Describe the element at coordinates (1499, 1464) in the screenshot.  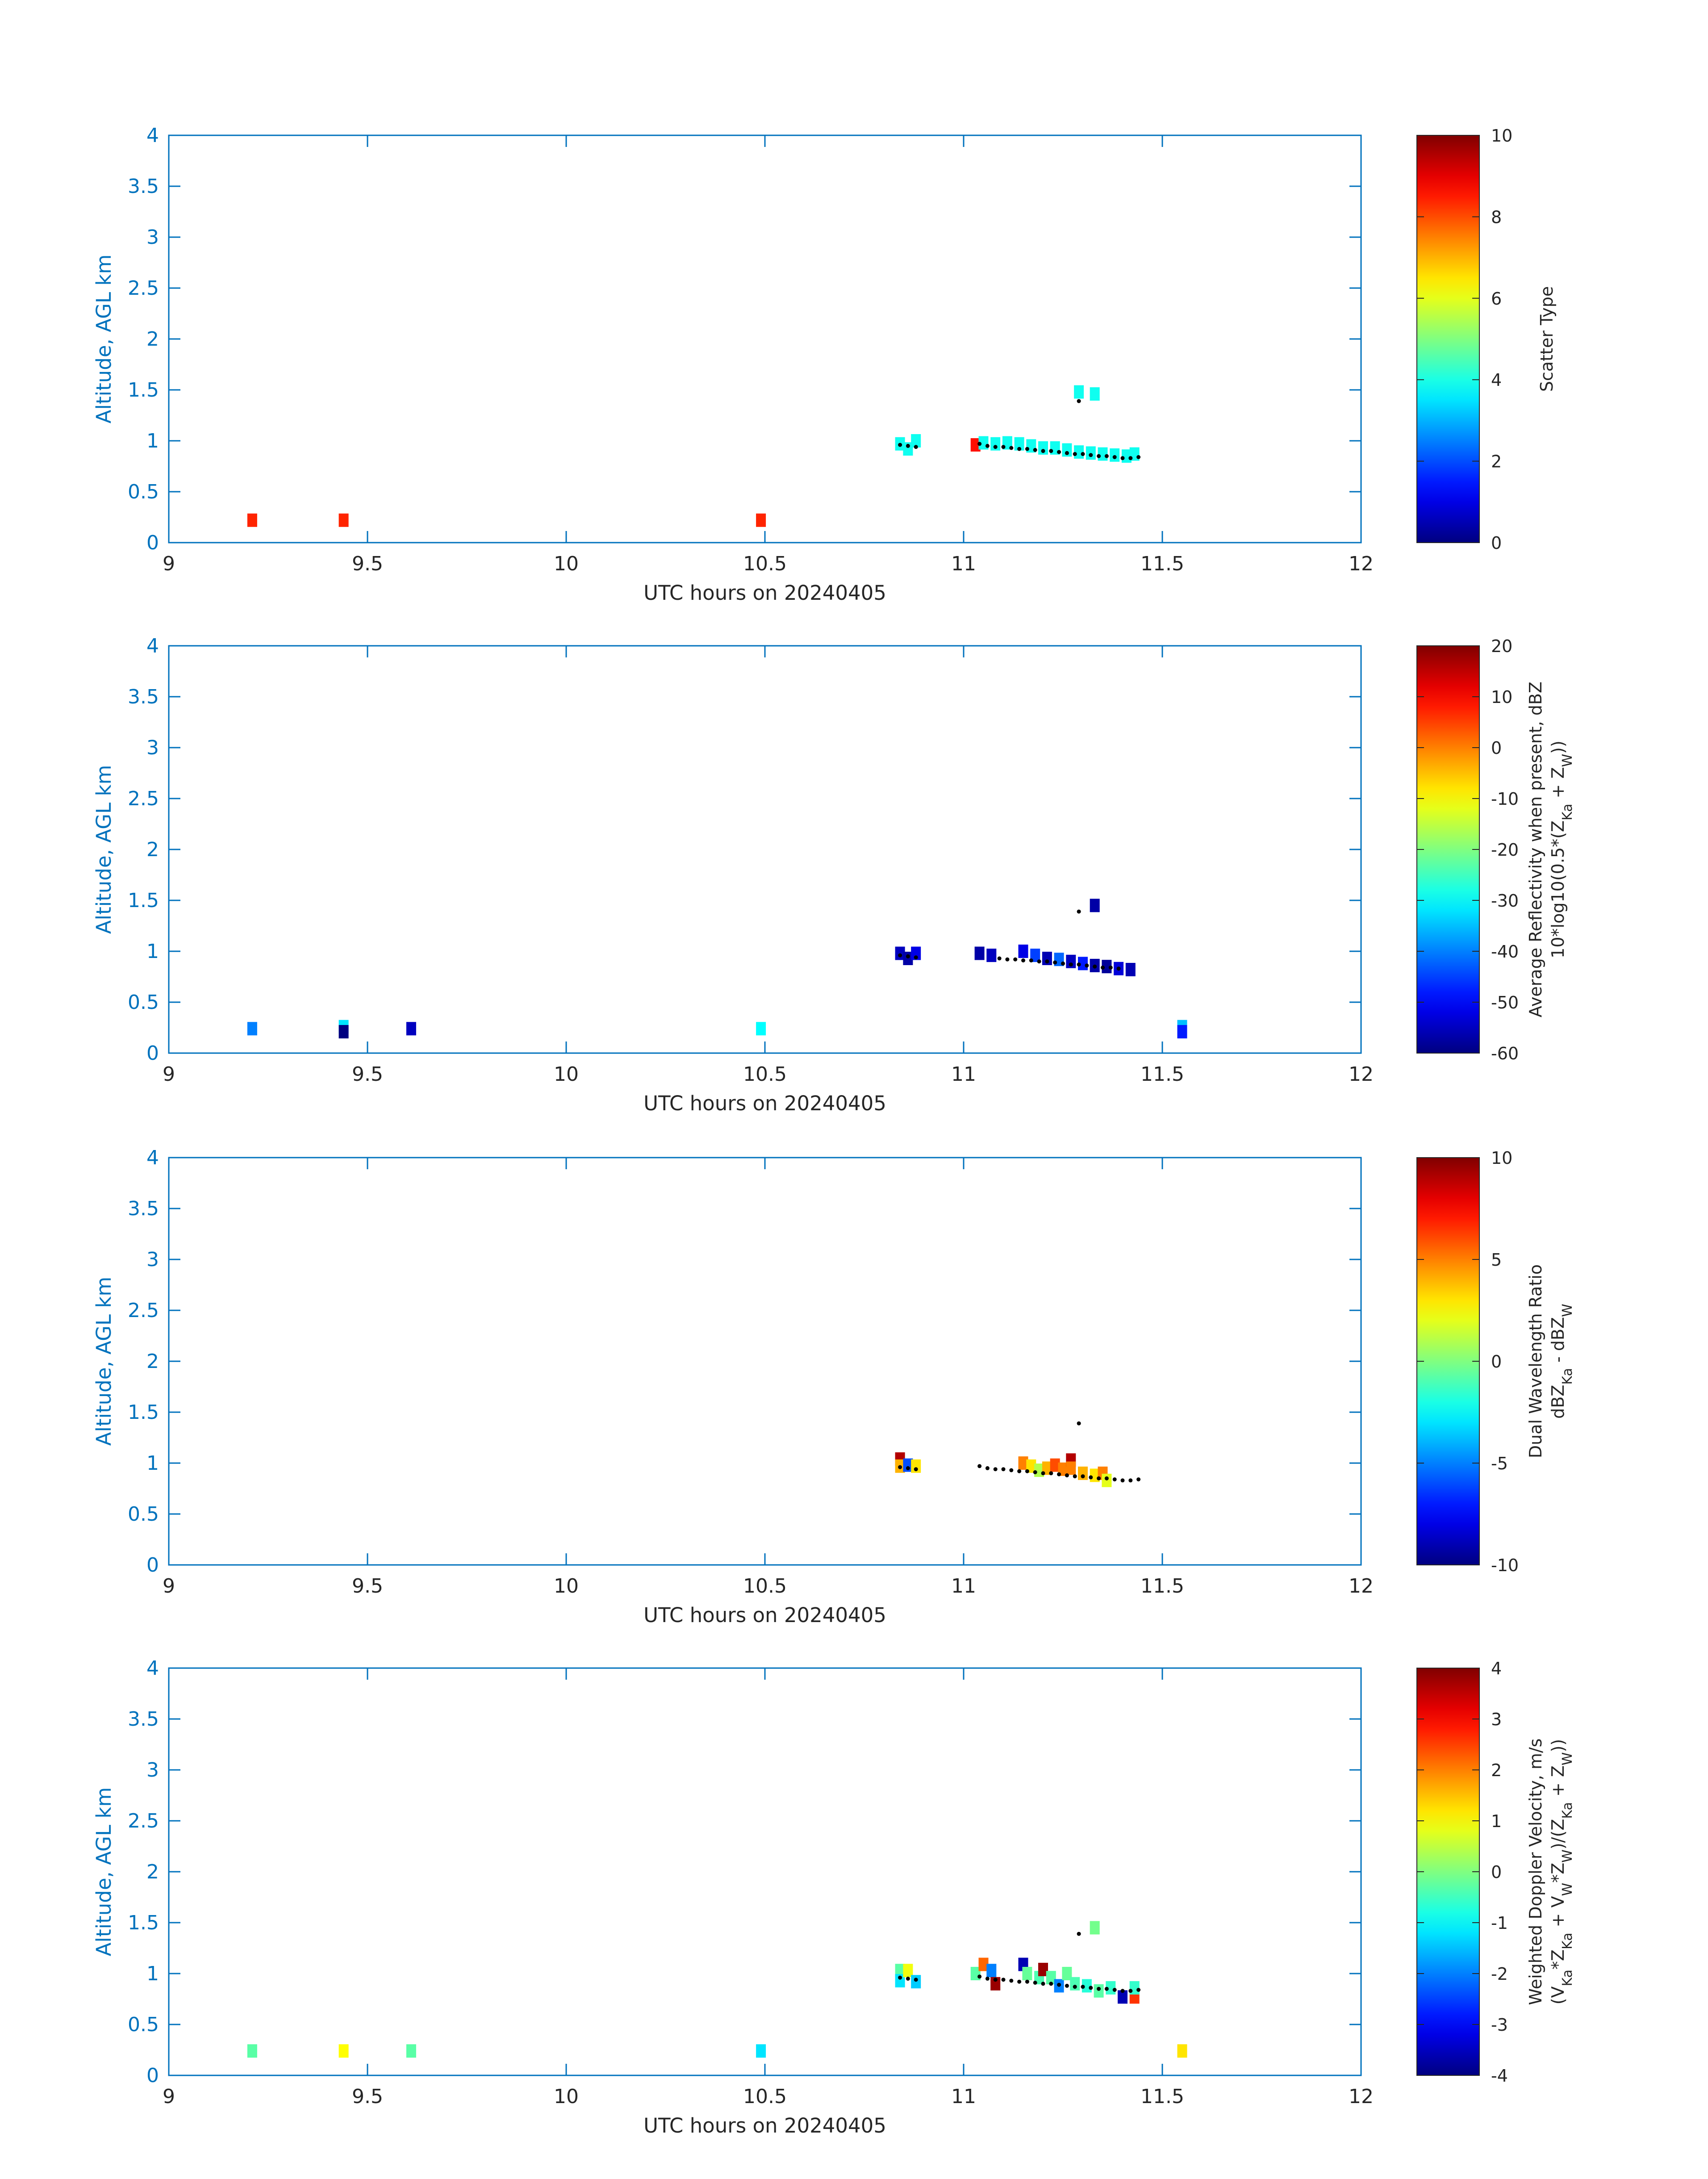
I see `colorbar-tick-label: -5` at that location.